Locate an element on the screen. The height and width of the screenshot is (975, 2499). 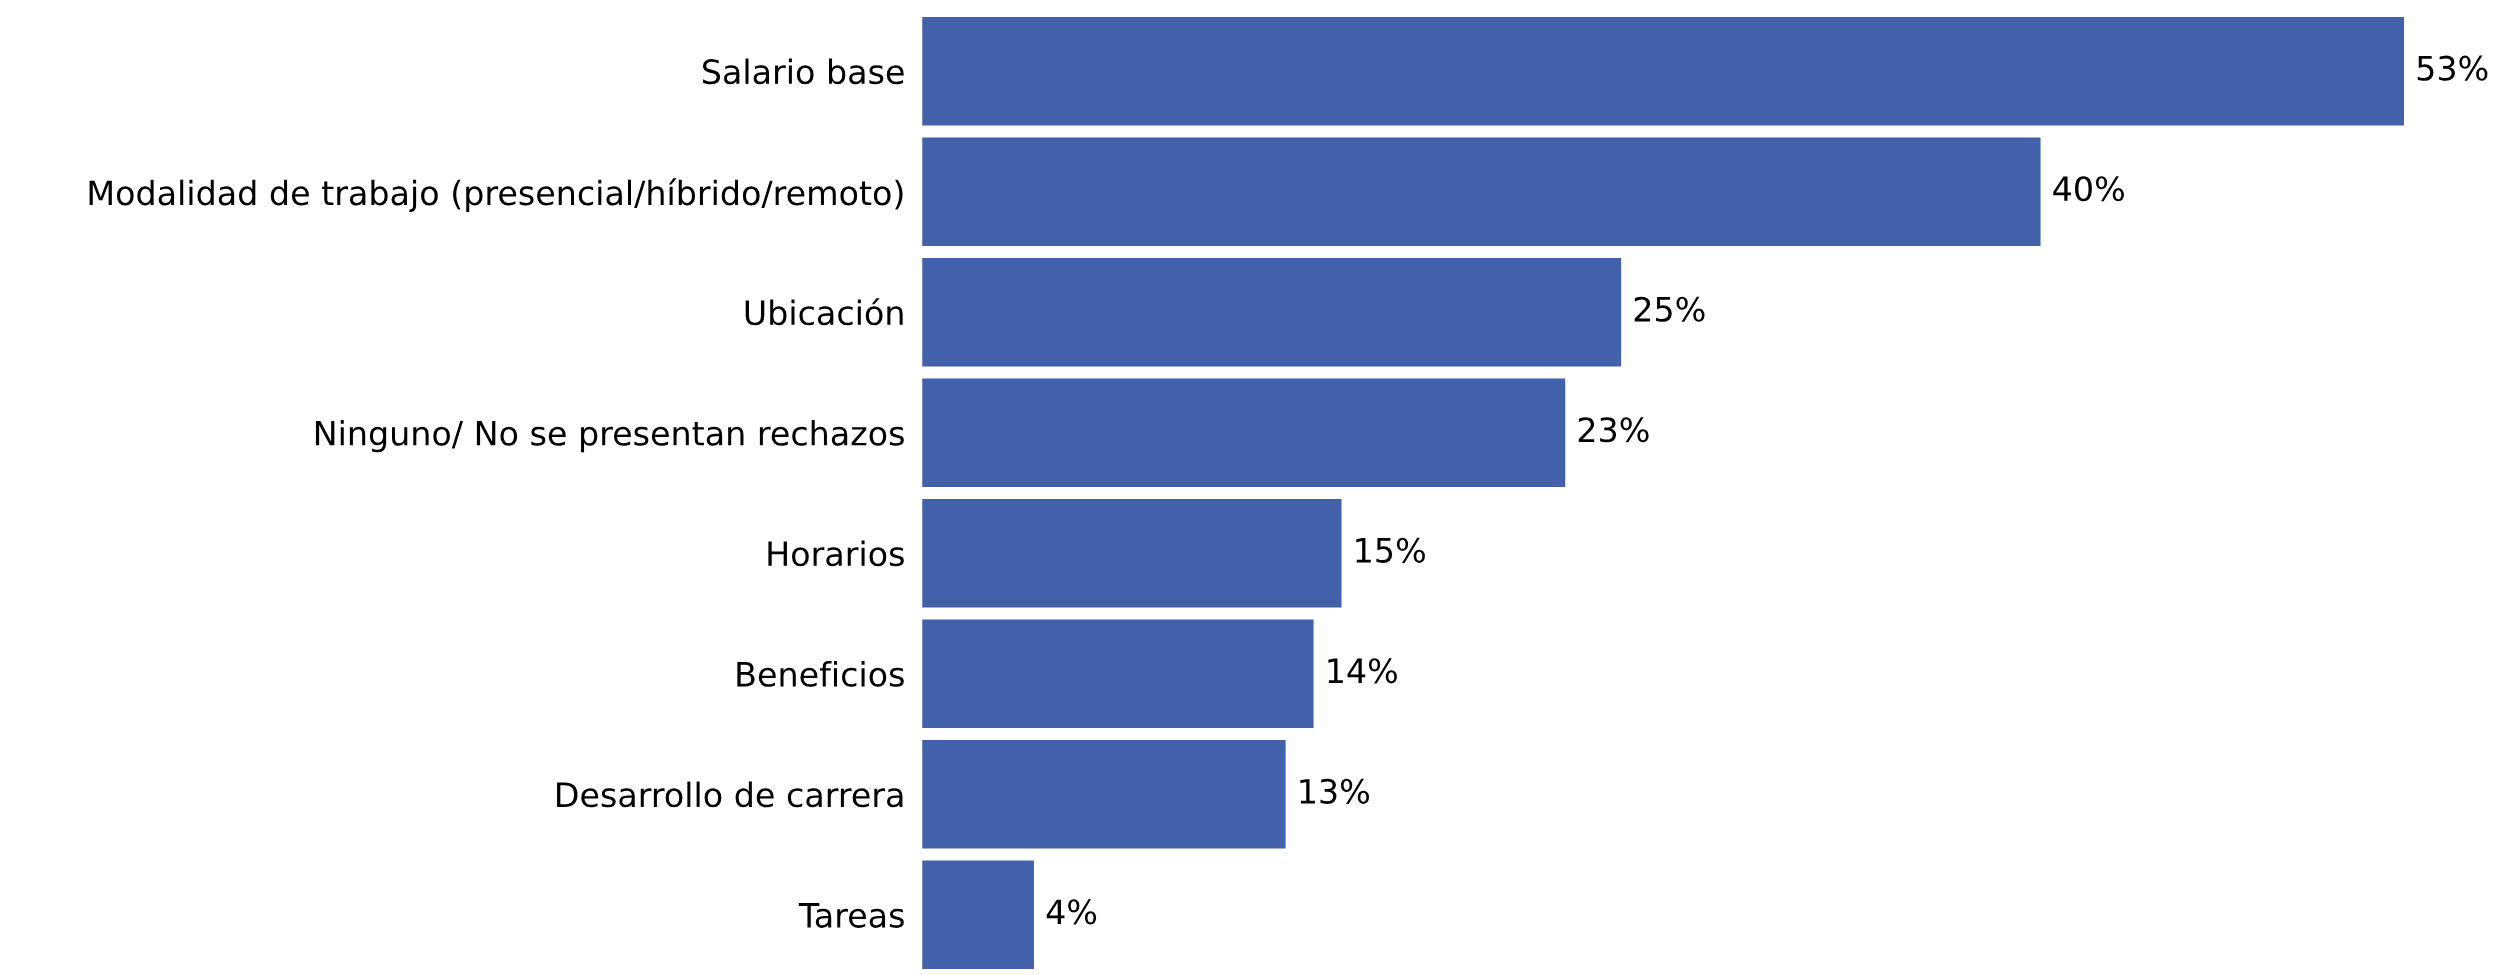
data-label: 13% is located at coordinates (1334, 791).